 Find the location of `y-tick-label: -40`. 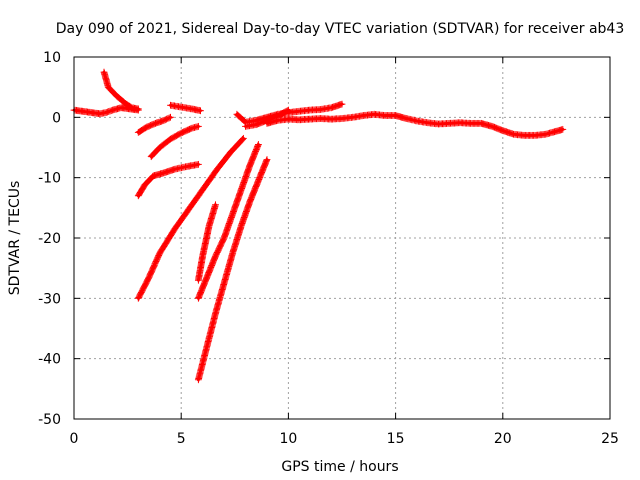

y-tick-label: -40 is located at coordinates (49, 360).